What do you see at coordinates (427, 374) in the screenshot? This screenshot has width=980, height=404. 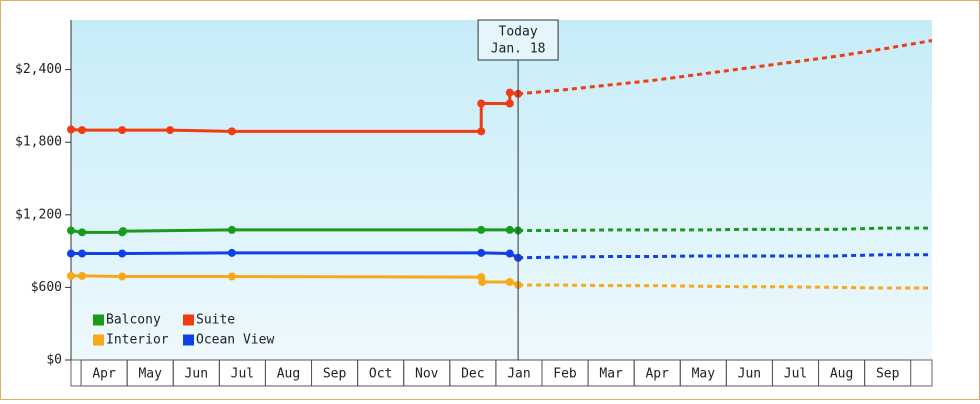 I see `x-tick-label: Nov` at bounding box center [427, 374].